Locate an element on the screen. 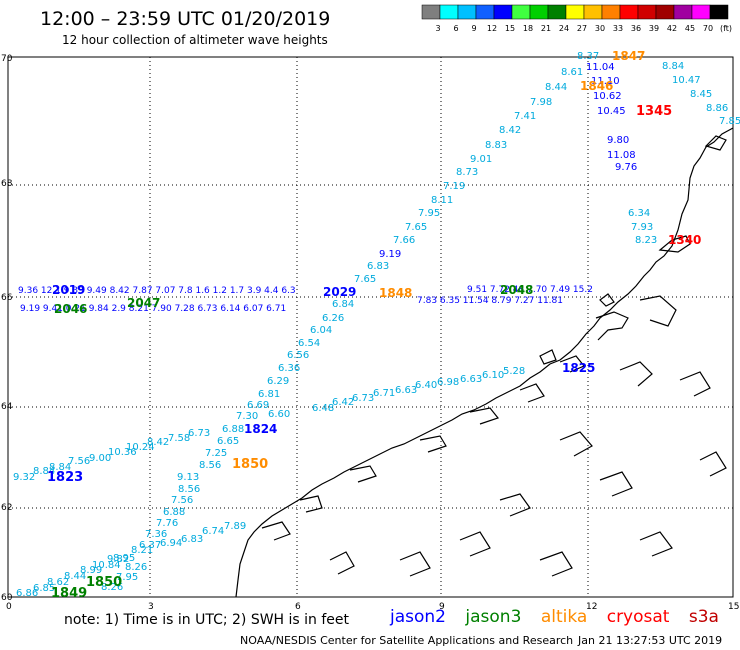 The width and height of the screenshot is (740, 650). latitude-labels: 60 62 64 66 68 70 is located at coordinates (7, 328).